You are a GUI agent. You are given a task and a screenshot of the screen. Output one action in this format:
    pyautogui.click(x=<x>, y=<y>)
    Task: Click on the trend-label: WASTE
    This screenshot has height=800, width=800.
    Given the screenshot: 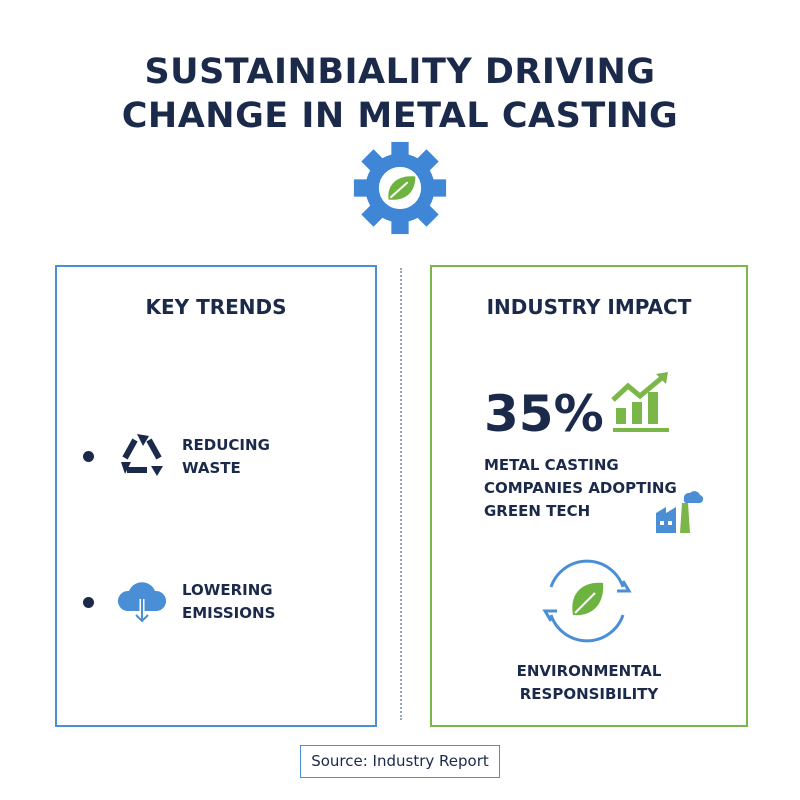 What is the action you would take?
    pyautogui.click(x=211, y=468)
    